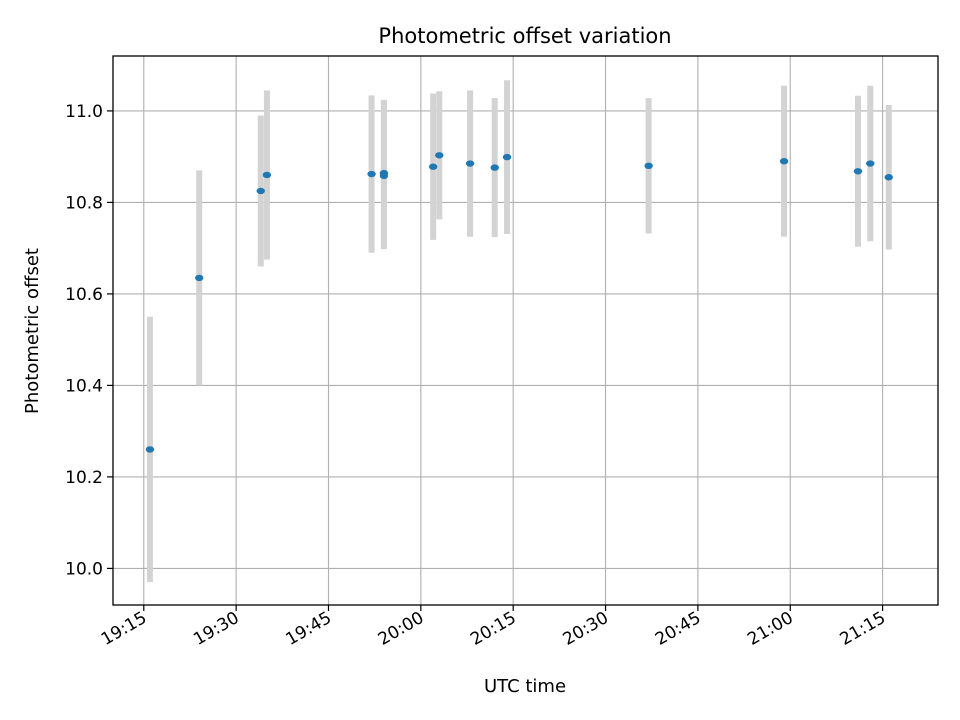 Image resolution: width=960 pixels, height=720 pixels. What do you see at coordinates (89, 340) in the screenshot?
I see `y-axis: 10.0 10.2 10.4 10.6 10.8 11.0` at bounding box center [89, 340].